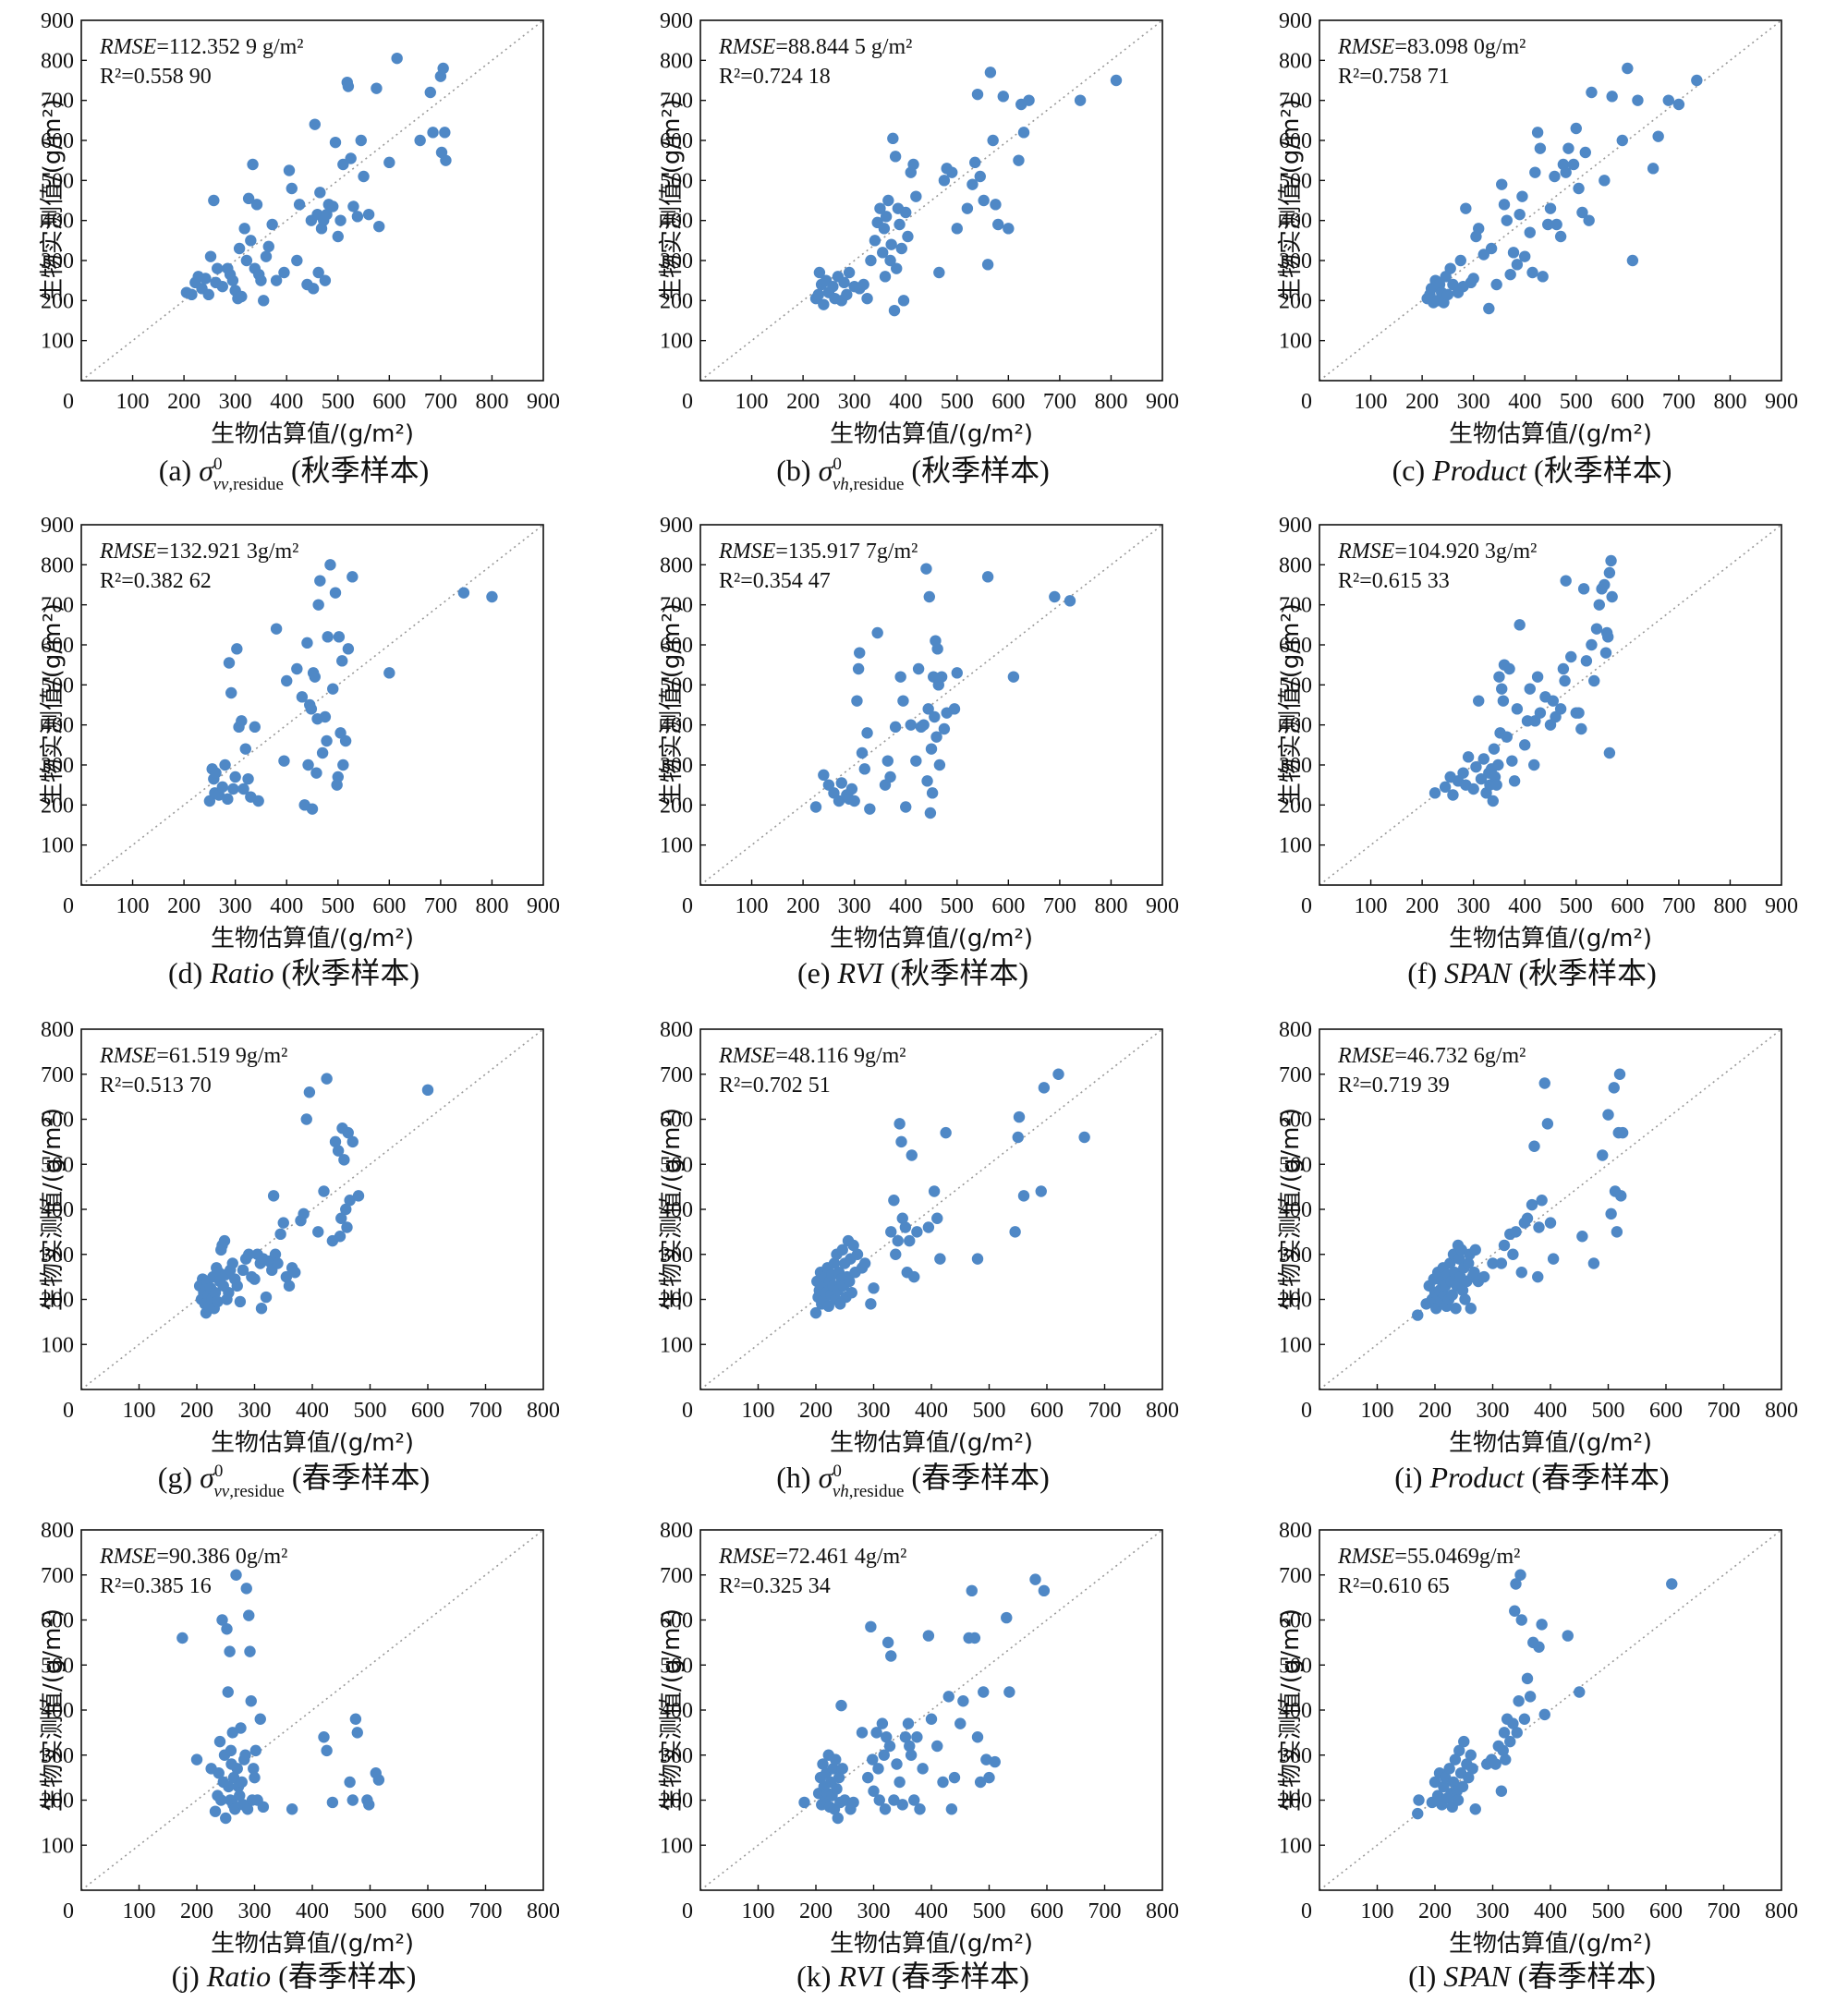 The width and height of the screenshot is (1848, 2002). What do you see at coordinates (1295, 181) in the screenshot?
I see `y-tick-label: 500` at bounding box center [1295, 181].